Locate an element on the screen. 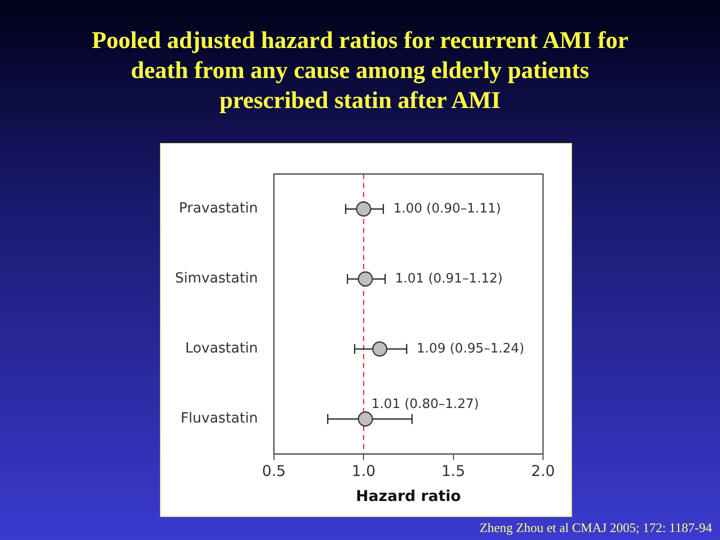 The width and height of the screenshot is (720, 540). data-label: 1.01 (0.80–1.27) is located at coordinates (425, 404).